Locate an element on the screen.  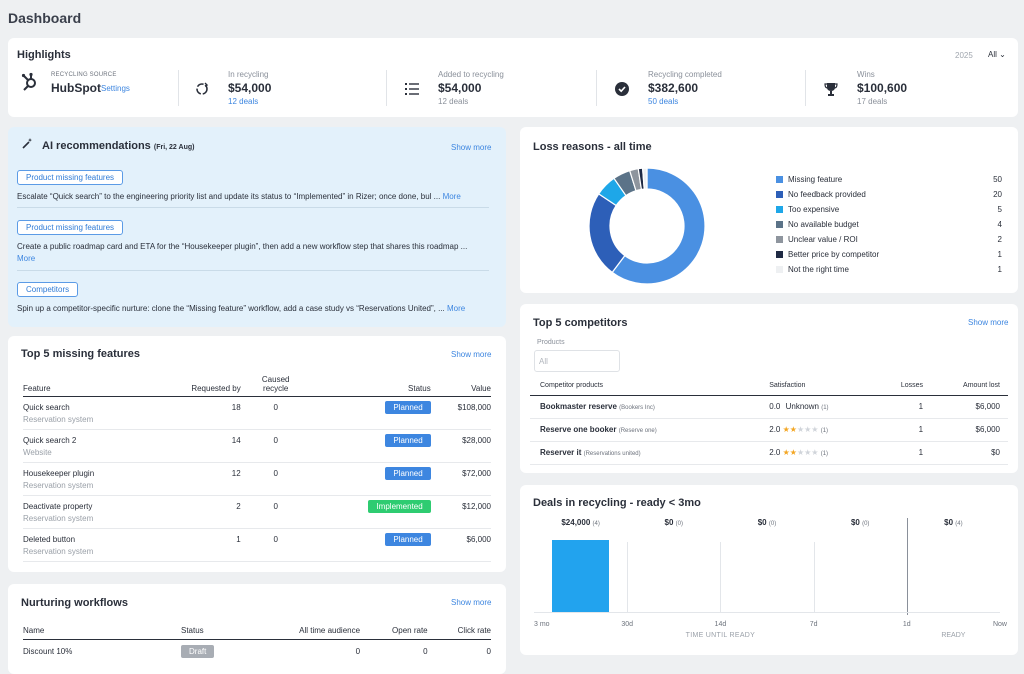
year-label: 2025 is located at coordinates (964, 55).